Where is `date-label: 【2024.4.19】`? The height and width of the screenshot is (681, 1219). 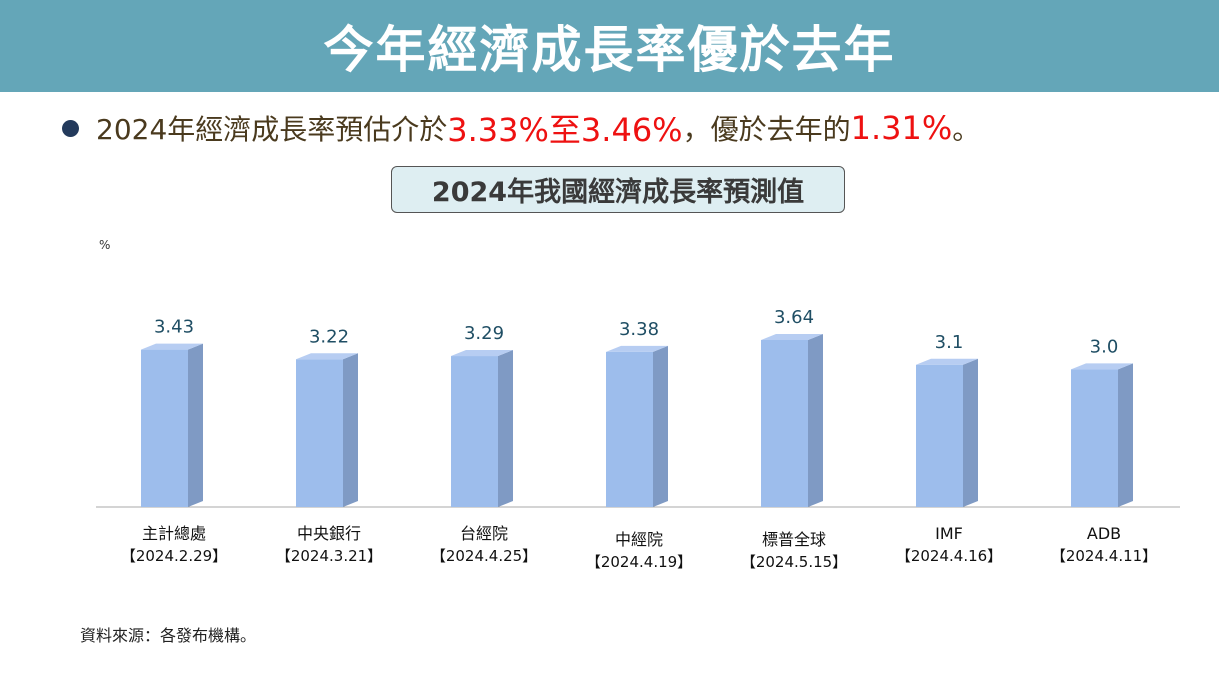
date-label: 【2024.4.19】 is located at coordinates (639, 562).